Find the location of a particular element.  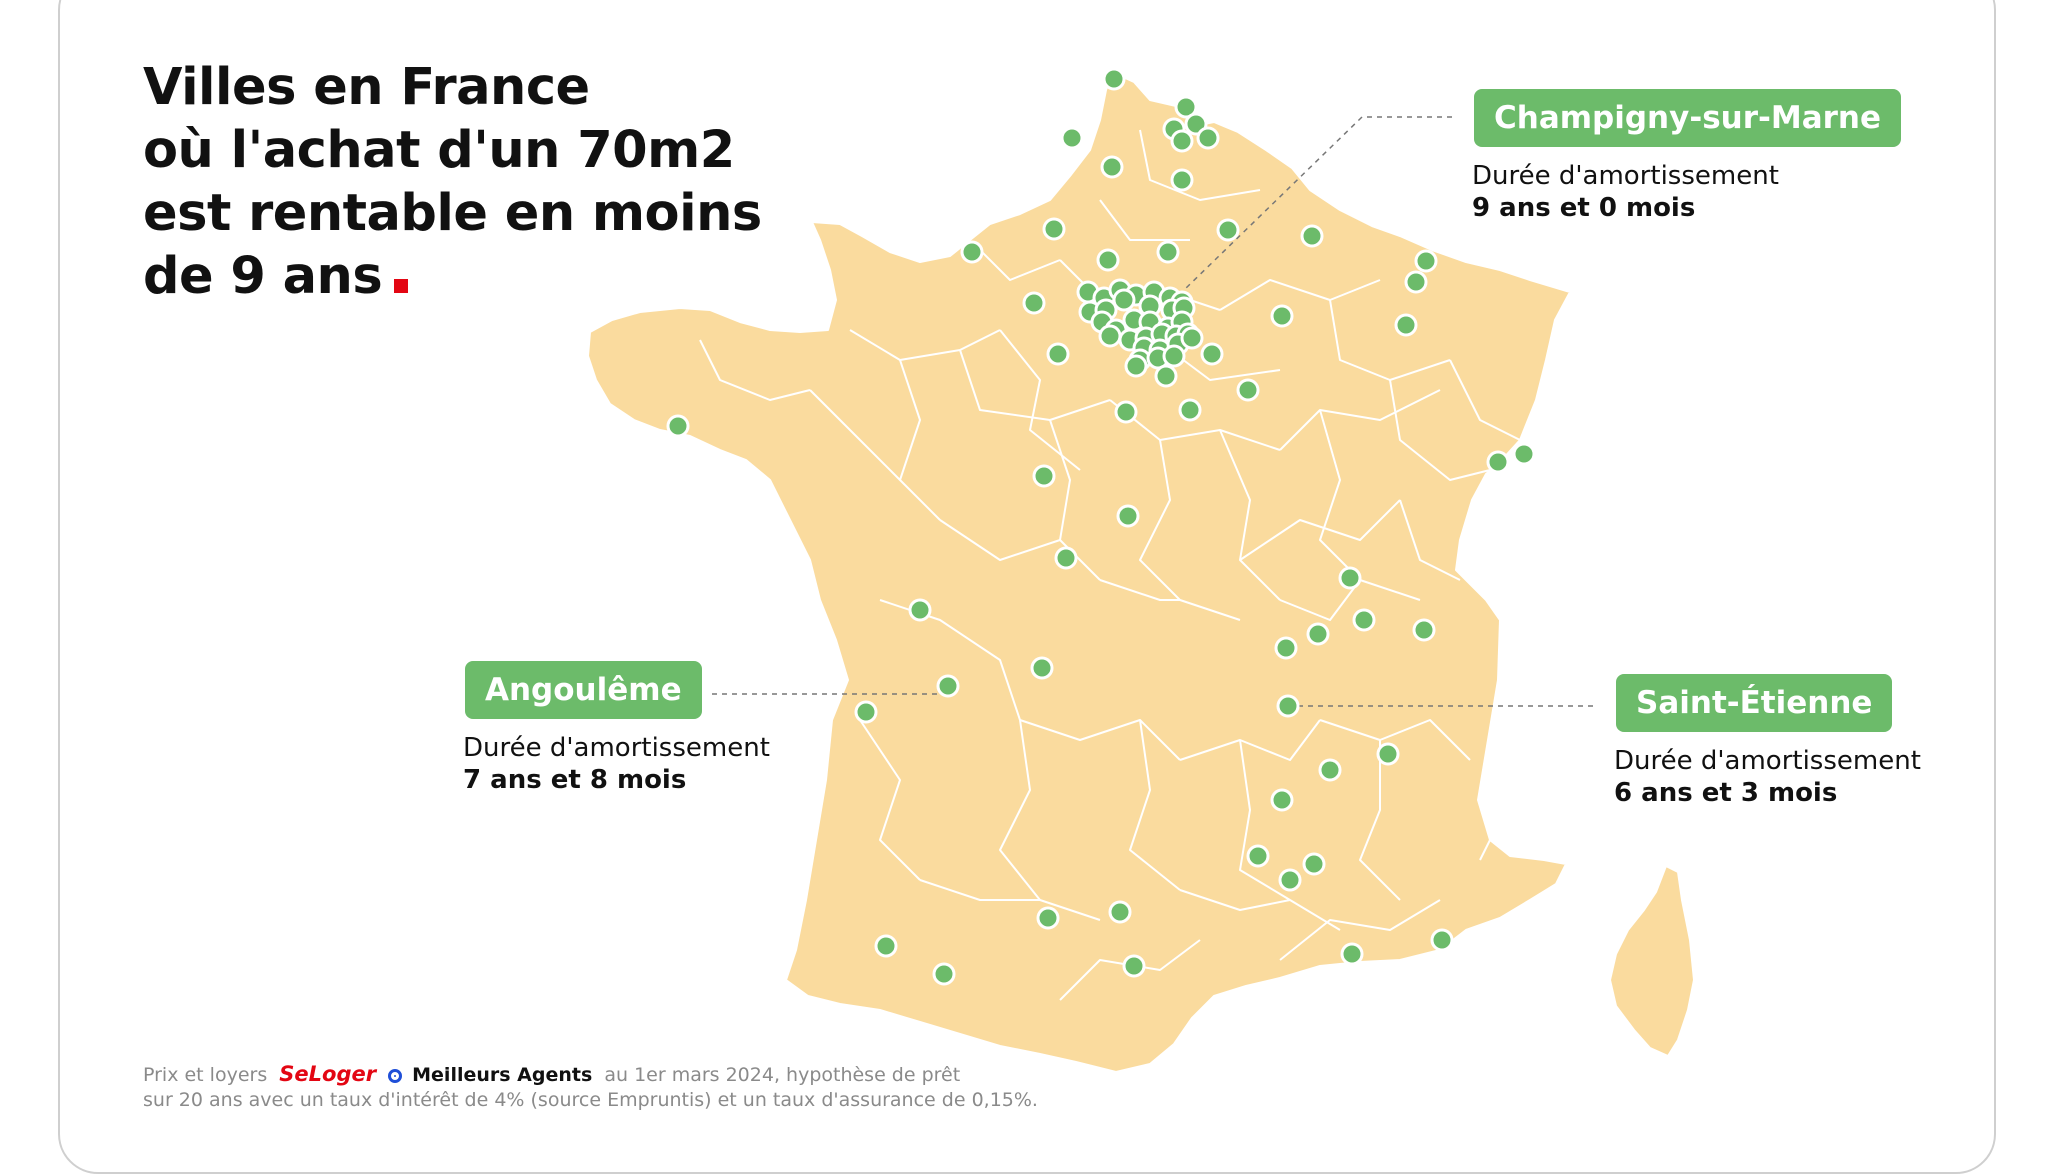

callout-tag-saint-etienne: Saint-Étienne is located at coordinates (1754, 703).